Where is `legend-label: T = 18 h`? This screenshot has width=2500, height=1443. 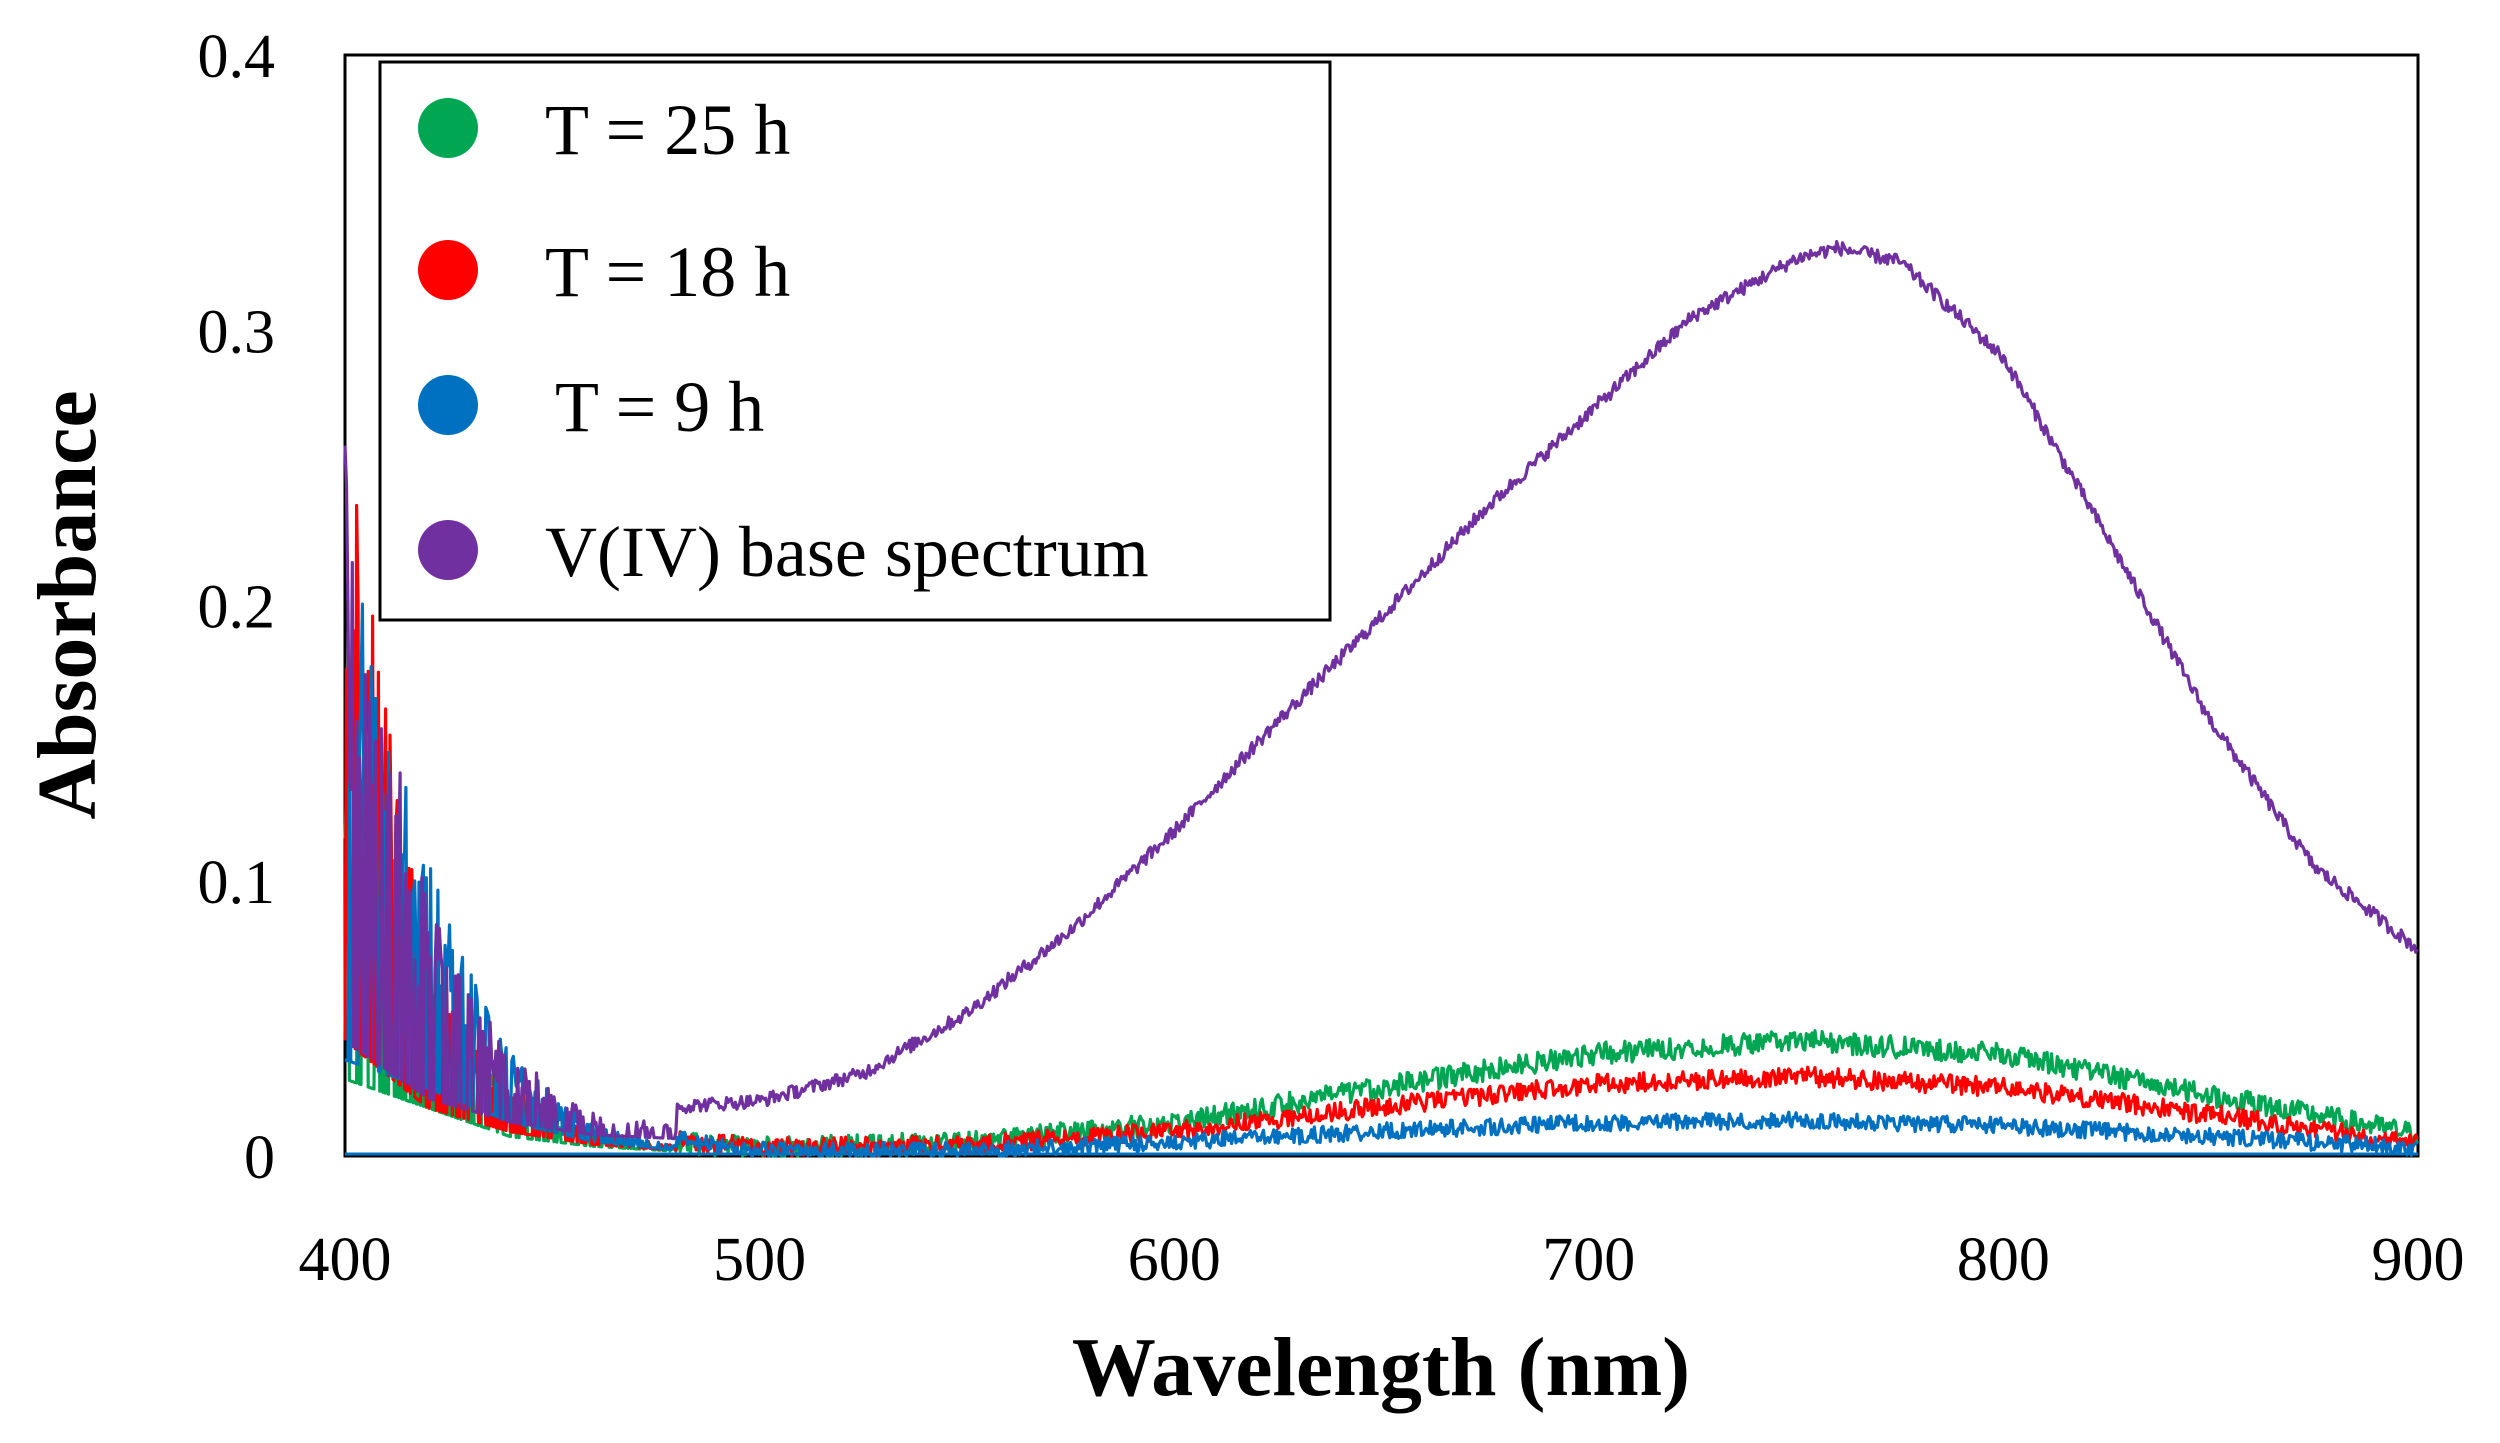 legend-label: T = 18 h is located at coordinates (667, 272).